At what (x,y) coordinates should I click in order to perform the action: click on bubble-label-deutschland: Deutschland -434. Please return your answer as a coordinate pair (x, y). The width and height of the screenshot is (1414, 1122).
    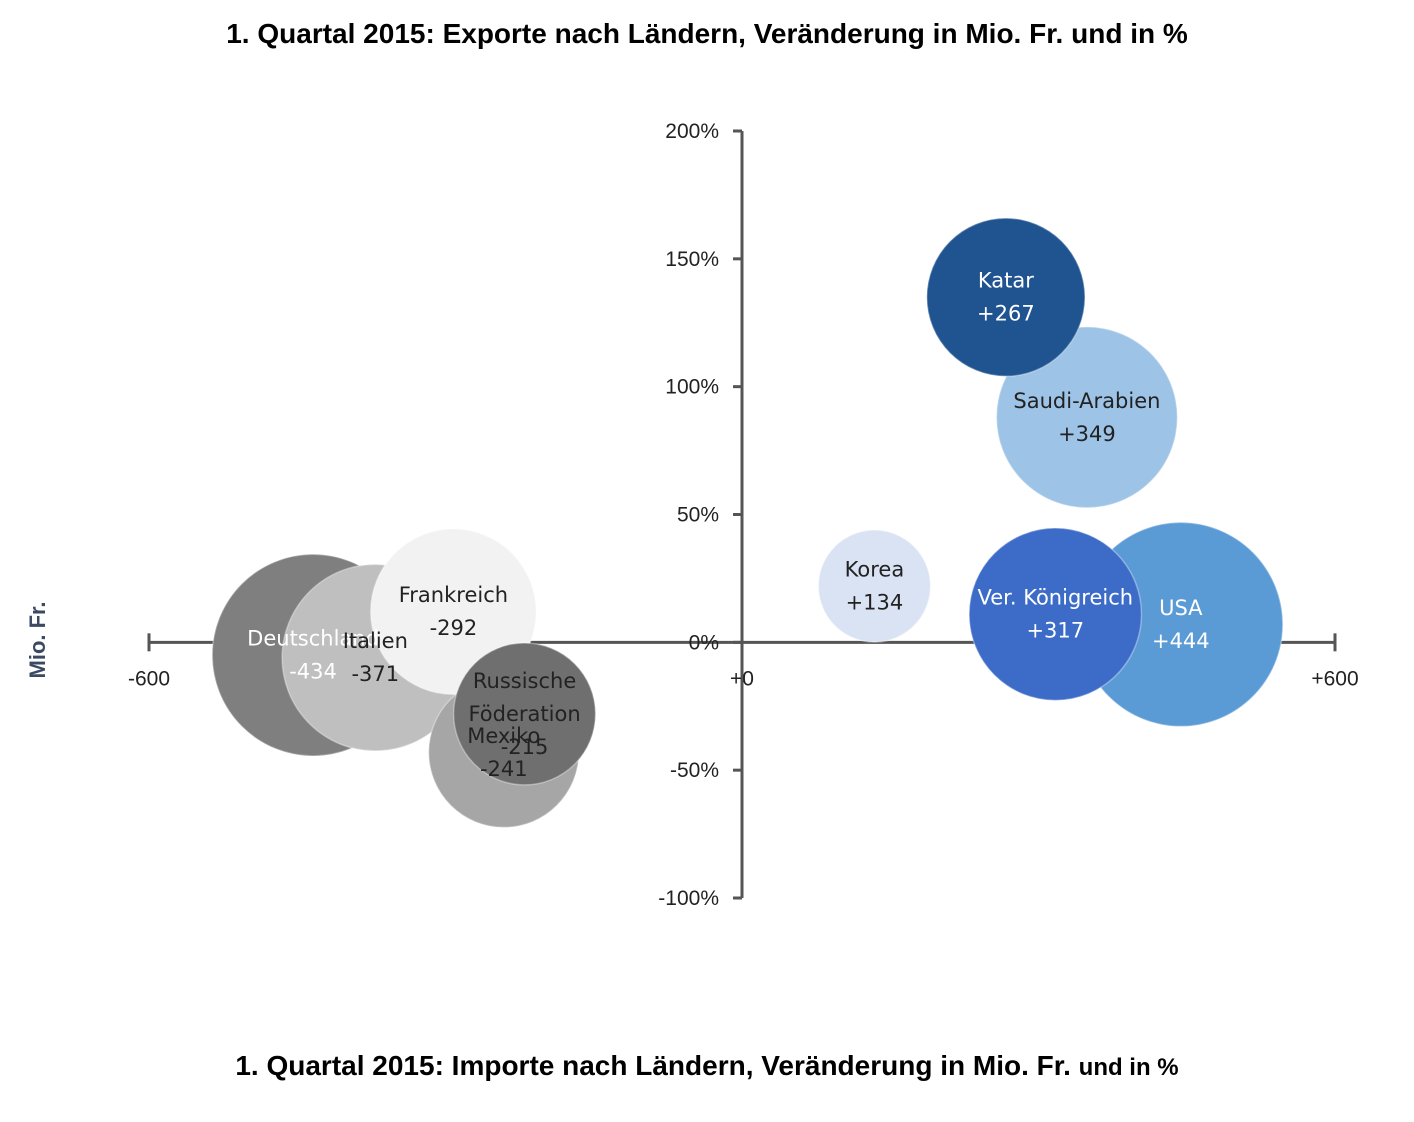
    Looking at the image, I should click on (313, 655).